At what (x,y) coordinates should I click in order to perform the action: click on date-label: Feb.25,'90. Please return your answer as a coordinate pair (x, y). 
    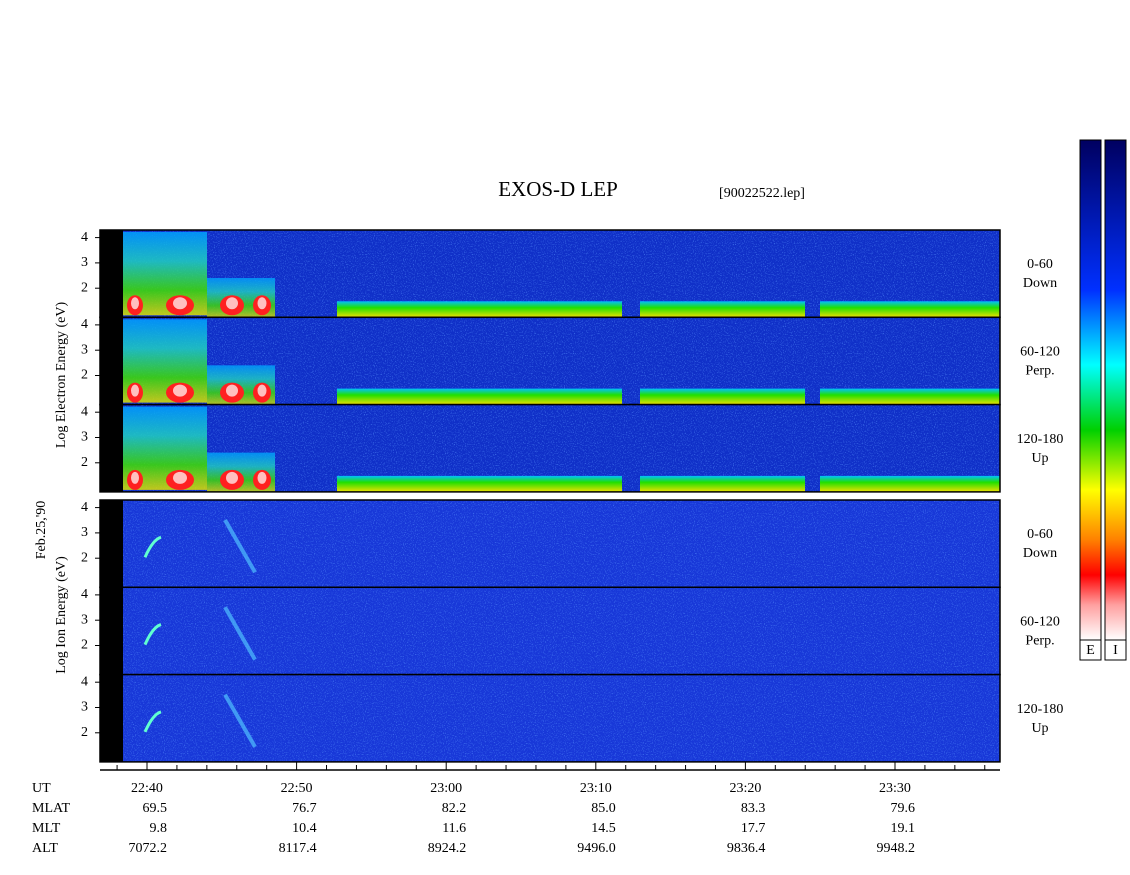
    Looking at the image, I should click on (41, 530).